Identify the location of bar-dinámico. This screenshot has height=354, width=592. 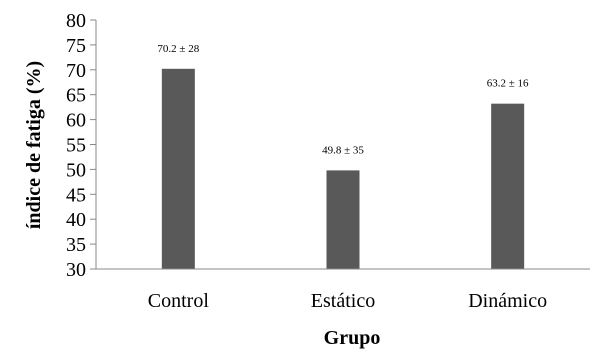
(508, 186).